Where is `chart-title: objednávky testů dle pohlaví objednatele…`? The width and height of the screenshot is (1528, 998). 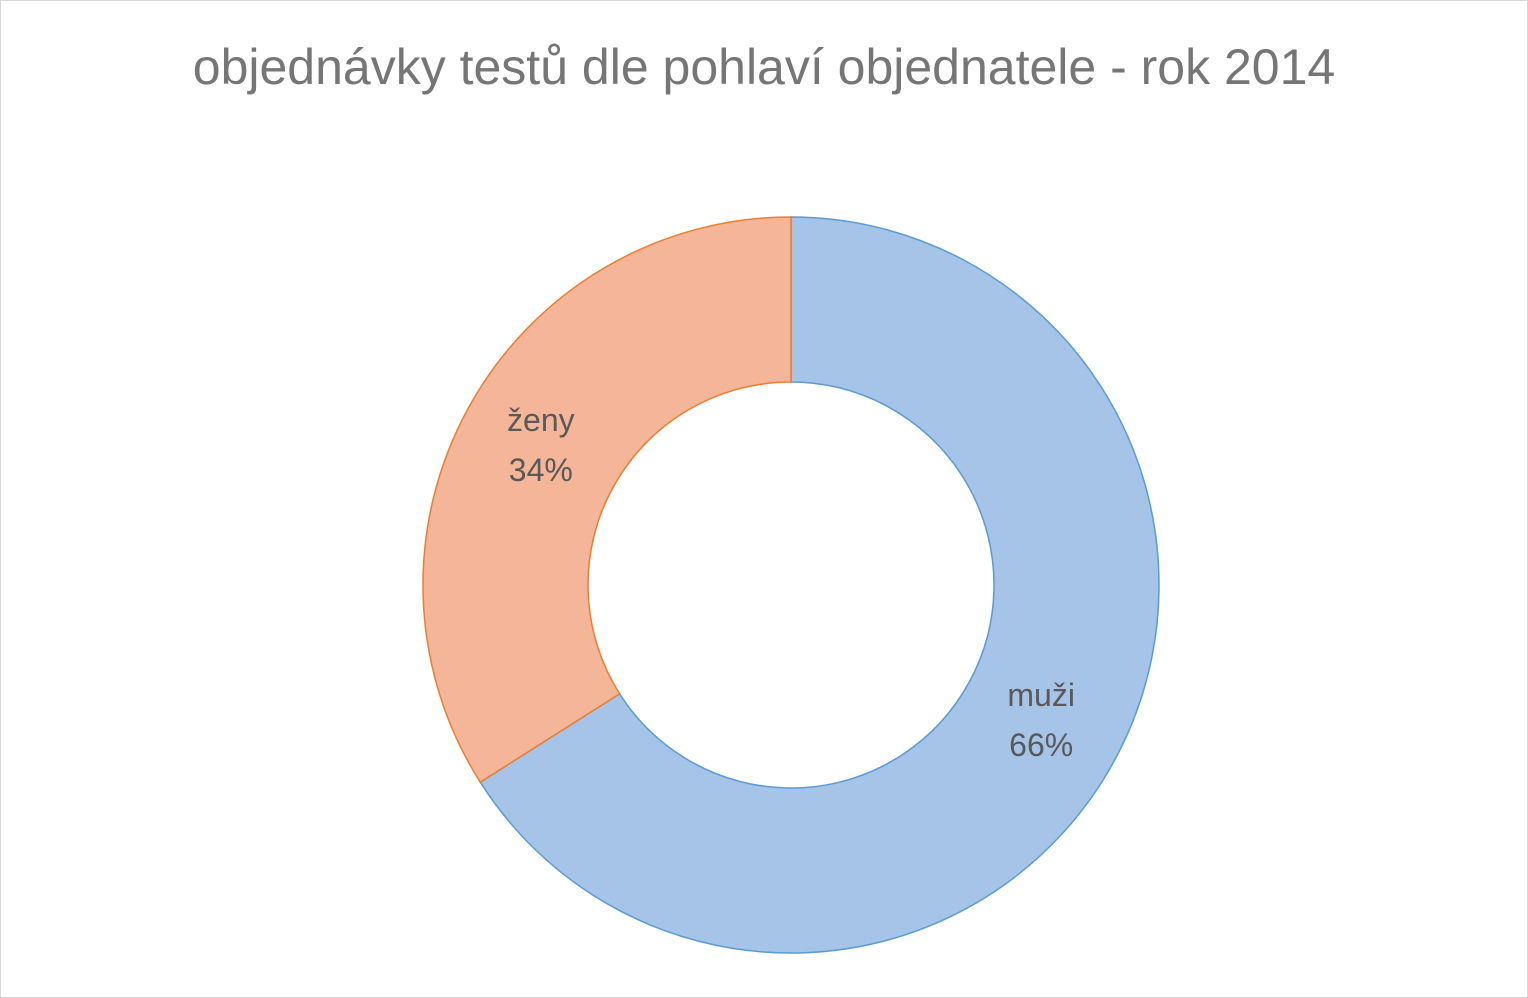 chart-title: objednávky testů dle pohlaví objednatele… is located at coordinates (764, 67).